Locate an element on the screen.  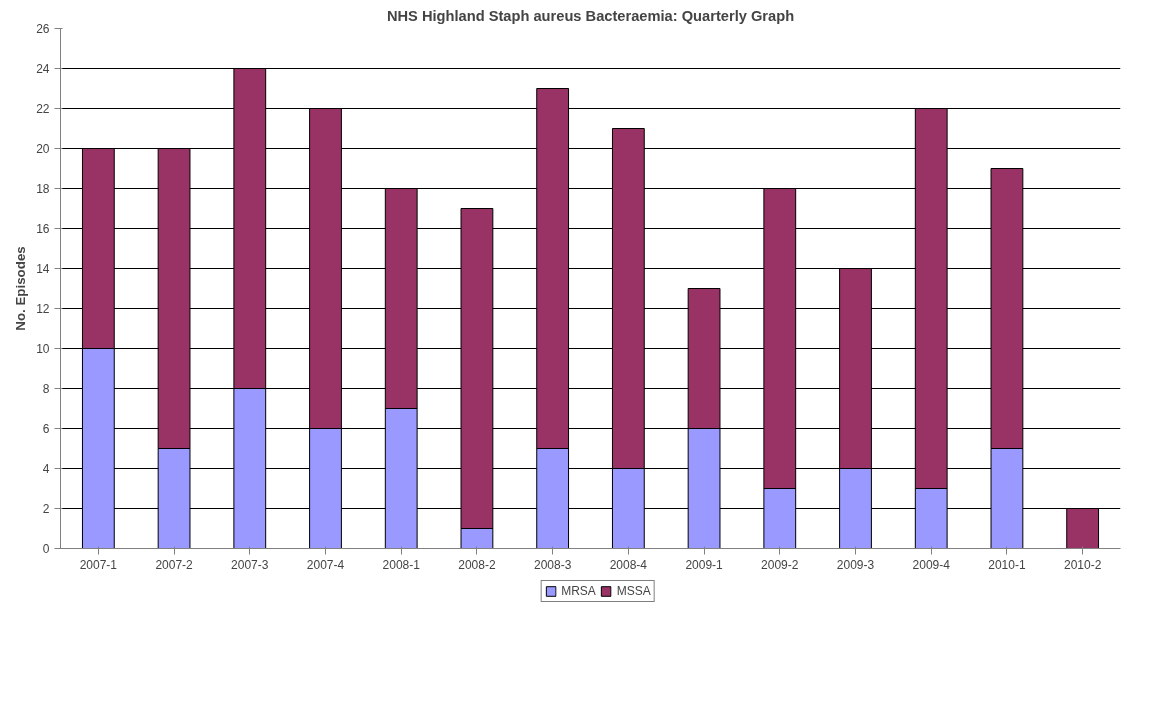
x-tick-label: 2007-3 is located at coordinates (250, 564).